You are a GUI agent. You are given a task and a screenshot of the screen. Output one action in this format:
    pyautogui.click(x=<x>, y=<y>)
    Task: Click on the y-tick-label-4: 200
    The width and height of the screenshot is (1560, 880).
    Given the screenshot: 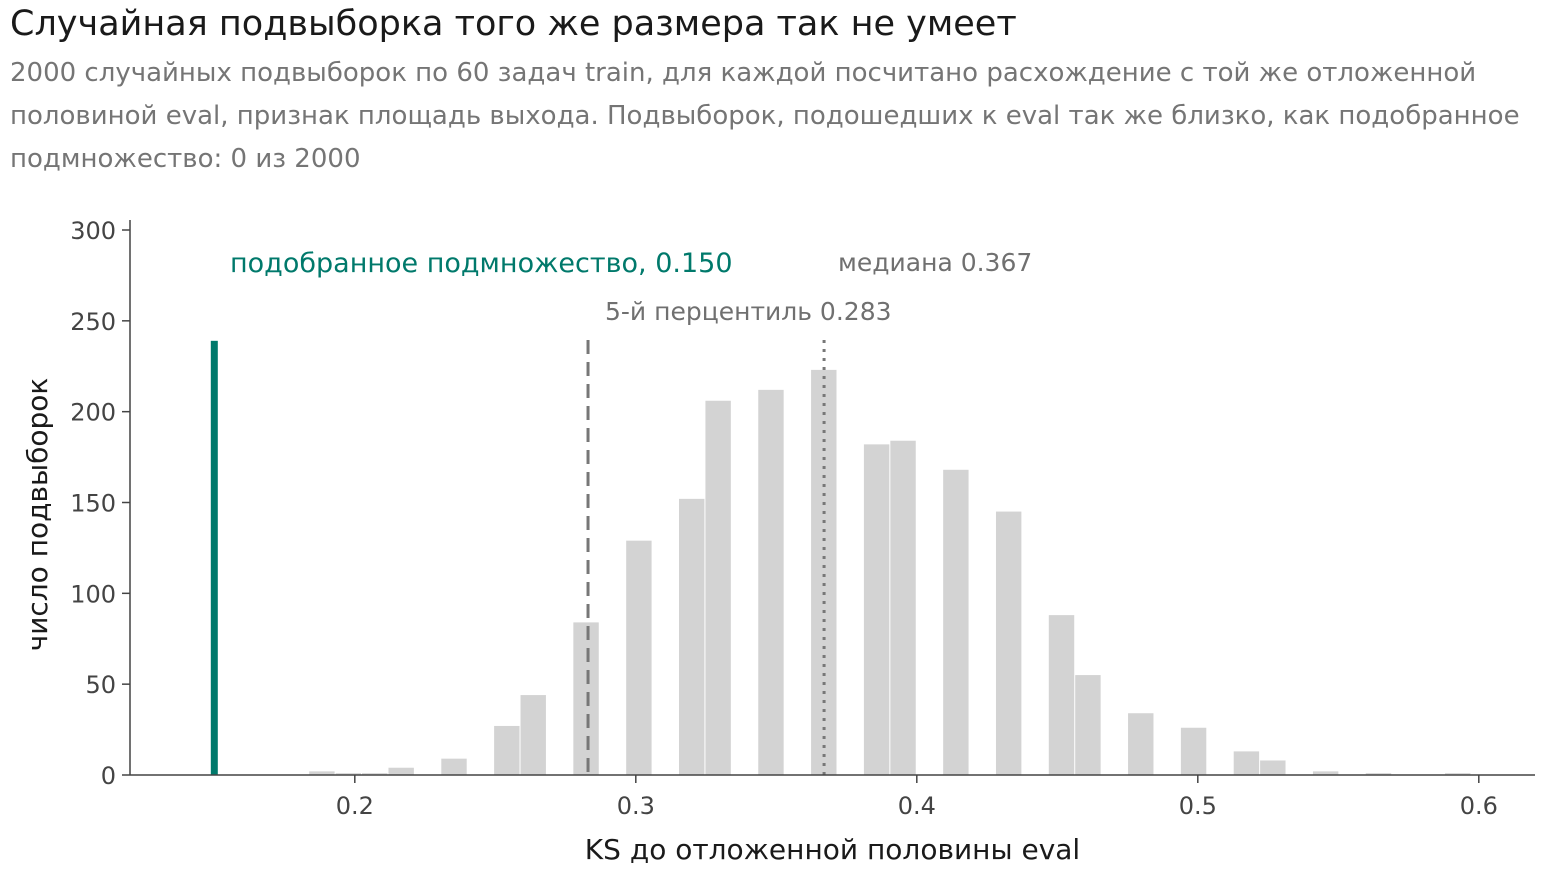 What is the action you would take?
    pyautogui.click(x=93, y=413)
    